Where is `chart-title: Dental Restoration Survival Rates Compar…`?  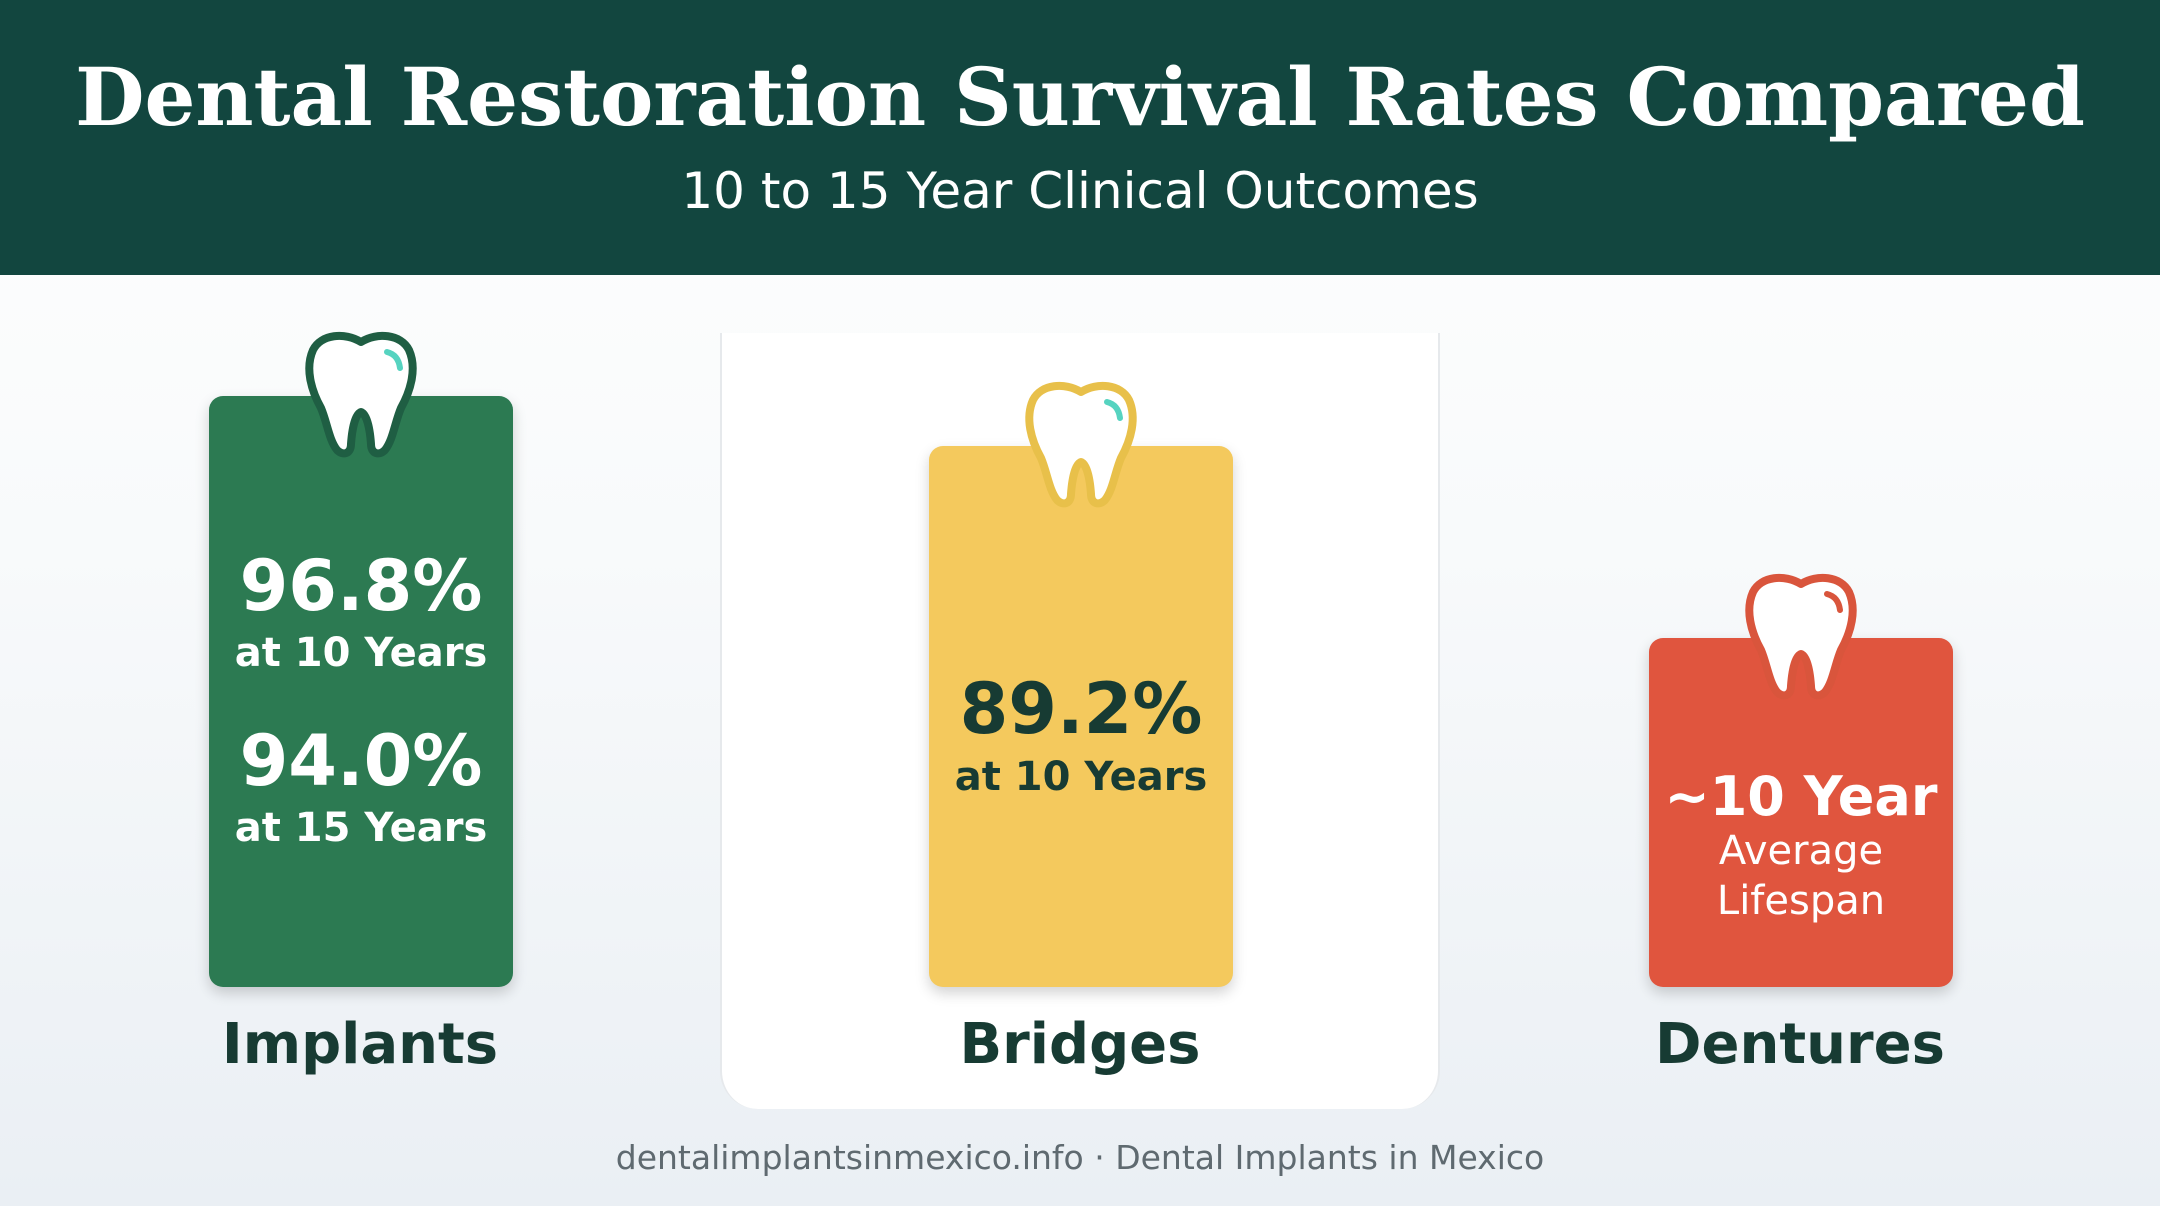 chart-title: Dental Restoration Survival Rates Compar… is located at coordinates (1080, 97).